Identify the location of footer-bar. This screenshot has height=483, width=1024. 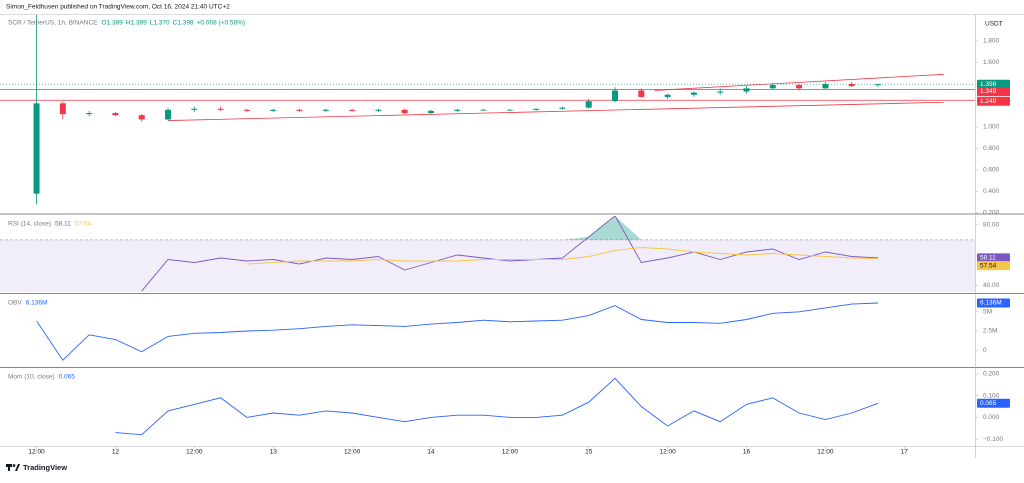
(512, 468).